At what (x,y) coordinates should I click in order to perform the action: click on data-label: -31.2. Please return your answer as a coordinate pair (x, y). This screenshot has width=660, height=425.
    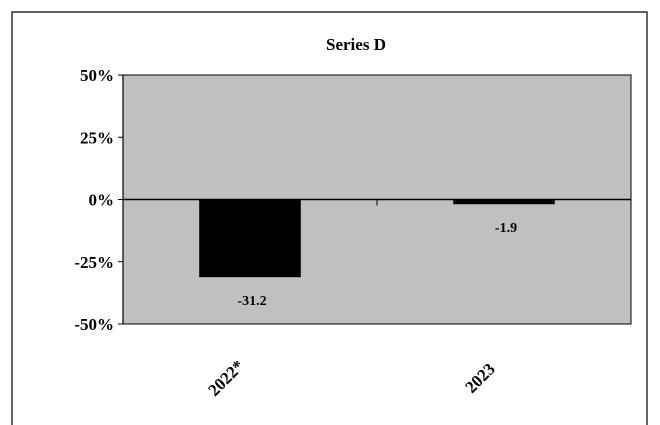
    Looking at the image, I should click on (251, 301).